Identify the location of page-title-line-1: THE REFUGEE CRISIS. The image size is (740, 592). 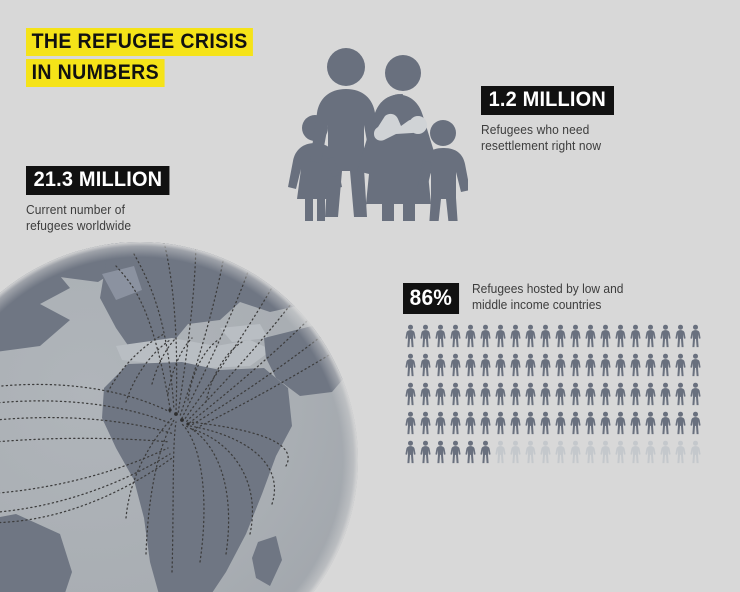
(140, 42).